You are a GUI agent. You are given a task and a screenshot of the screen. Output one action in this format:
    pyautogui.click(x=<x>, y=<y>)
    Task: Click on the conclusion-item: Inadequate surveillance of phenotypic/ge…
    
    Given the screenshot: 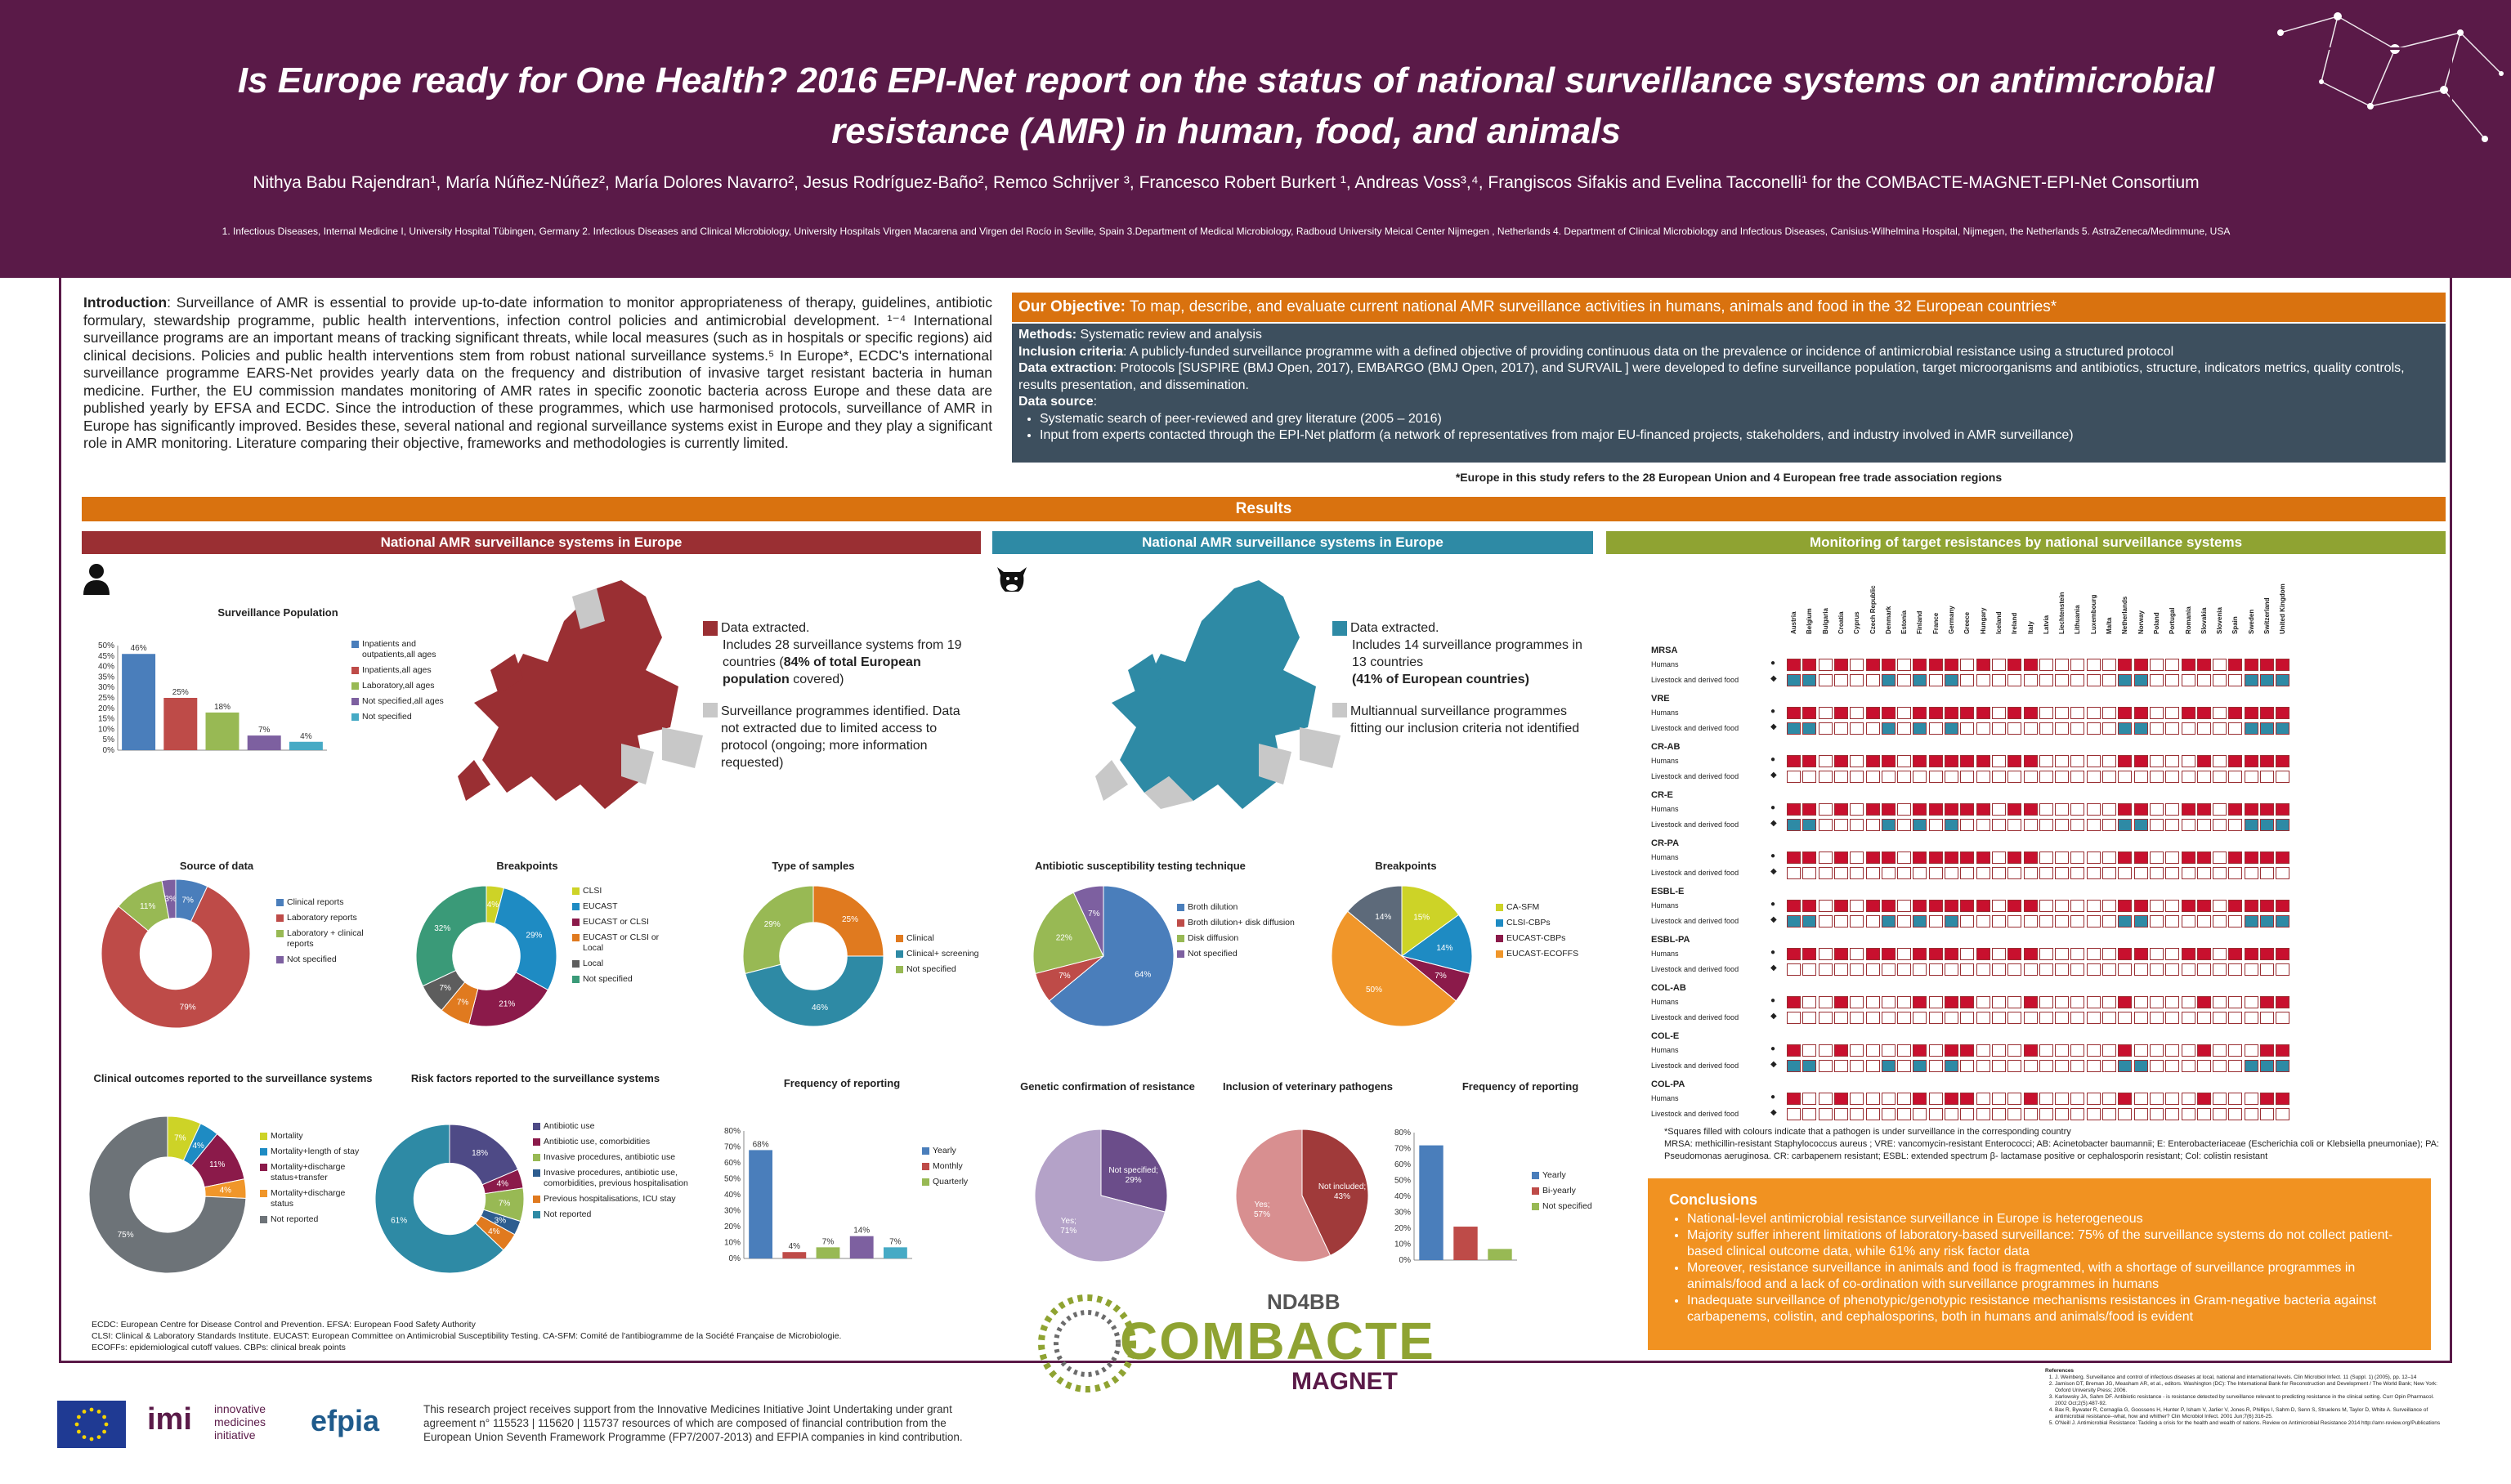 What is the action you would take?
    pyautogui.click(x=2048, y=1309)
    